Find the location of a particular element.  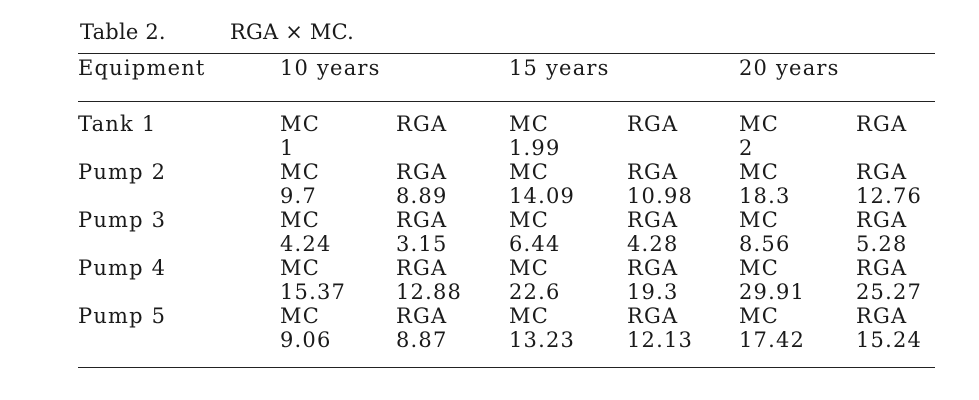

value-cell: RGA 8.87 is located at coordinates (452, 328).